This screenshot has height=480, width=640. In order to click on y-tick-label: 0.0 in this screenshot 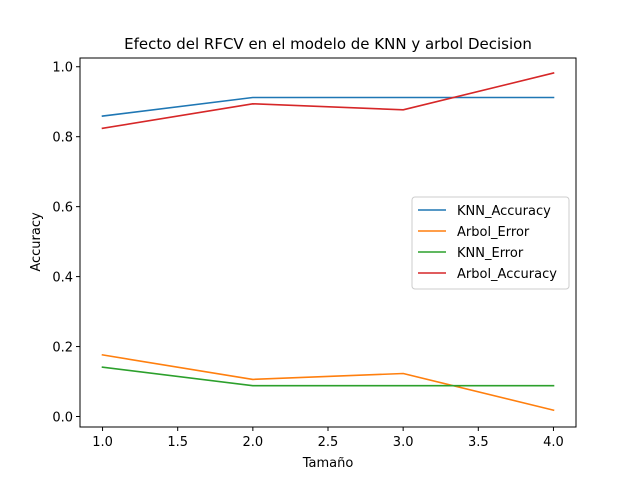, I will do `click(62, 418)`.